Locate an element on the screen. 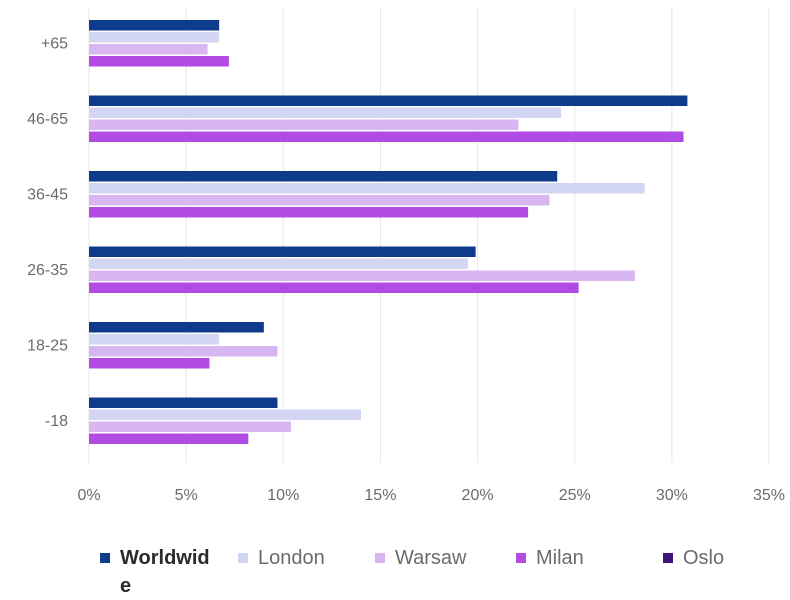  y-tick-label: 18-25 is located at coordinates (47, 345).